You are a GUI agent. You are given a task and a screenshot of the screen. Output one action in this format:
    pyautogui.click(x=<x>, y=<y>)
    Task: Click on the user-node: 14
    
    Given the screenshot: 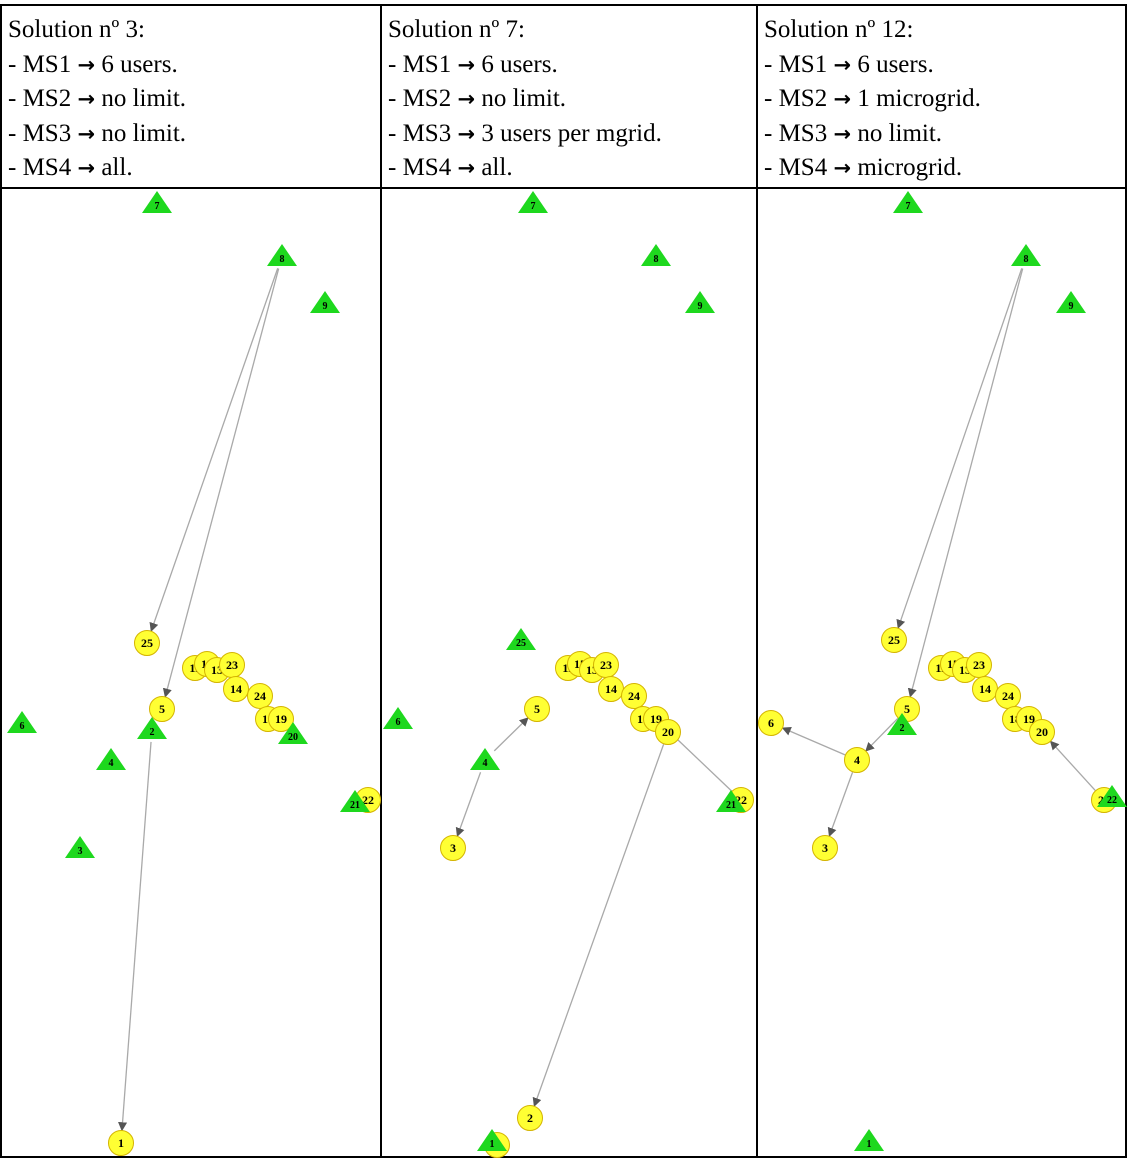 What is the action you would take?
    pyautogui.click(x=236, y=689)
    